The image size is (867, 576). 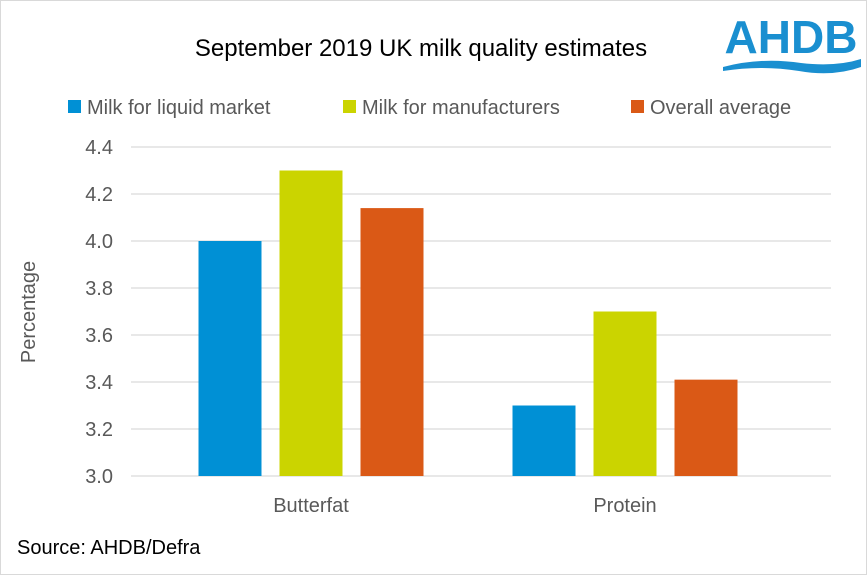 What do you see at coordinates (99, 336) in the screenshot?
I see `y-tick-label: 3.6` at bounding box center [99, 336].